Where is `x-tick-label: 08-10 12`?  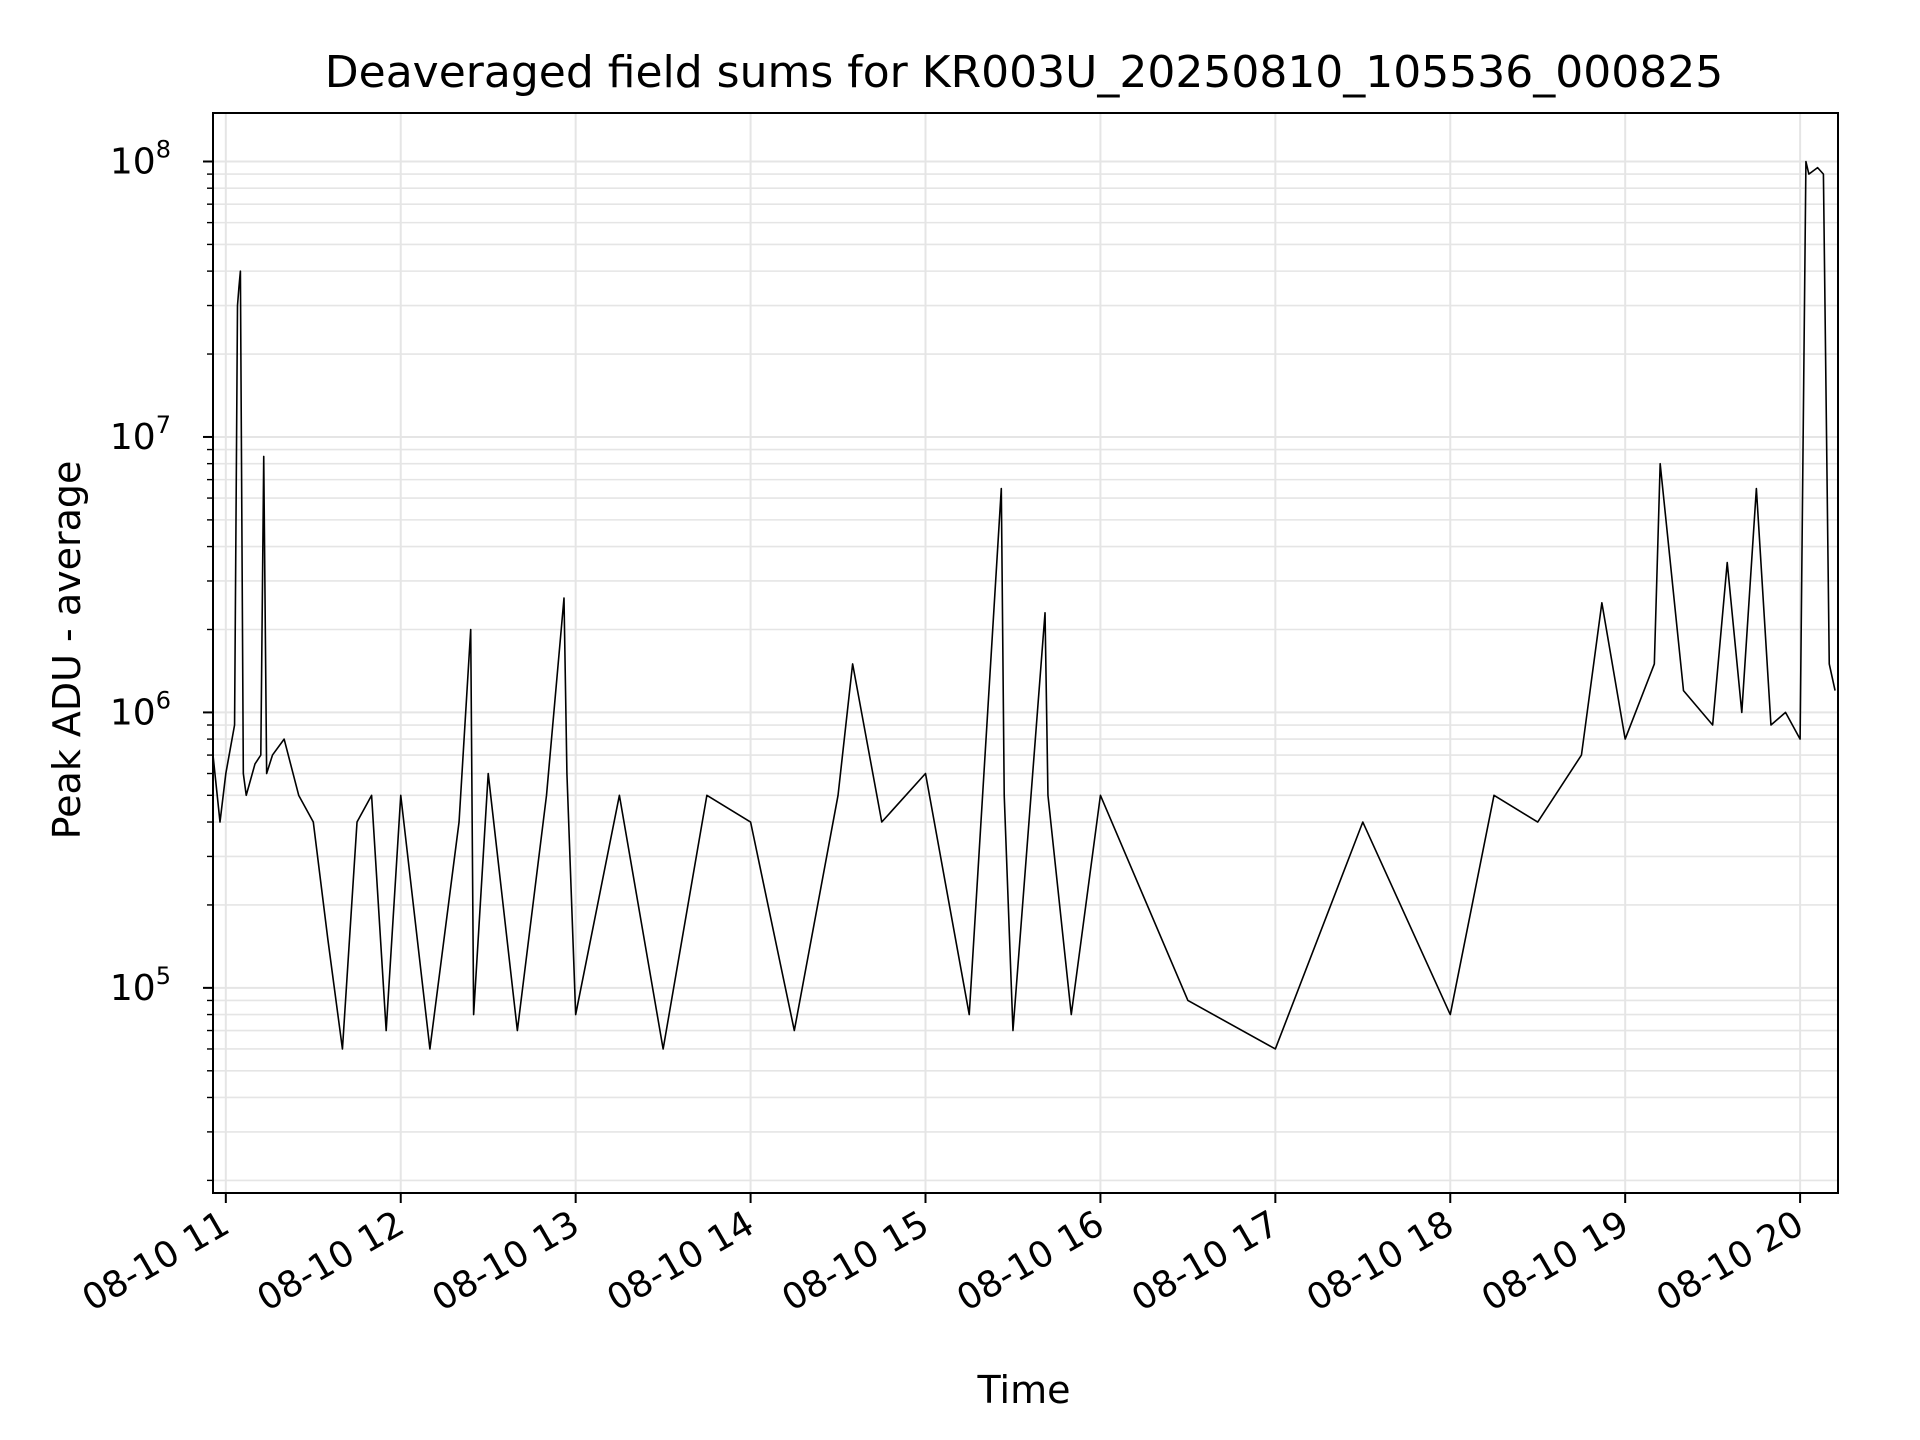 x-tick-label: 08-10 12 is located at coordinates (331, 1261).